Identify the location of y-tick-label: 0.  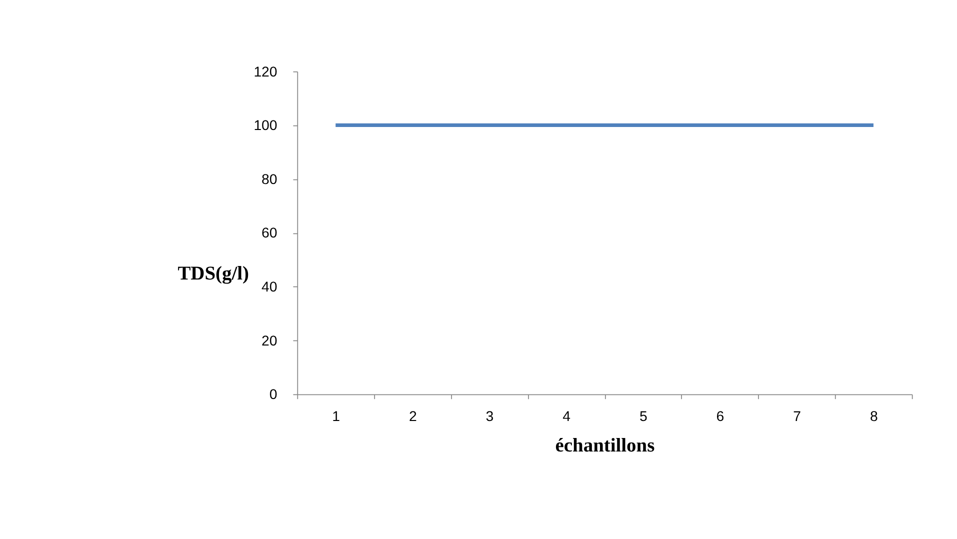
(273, 394).